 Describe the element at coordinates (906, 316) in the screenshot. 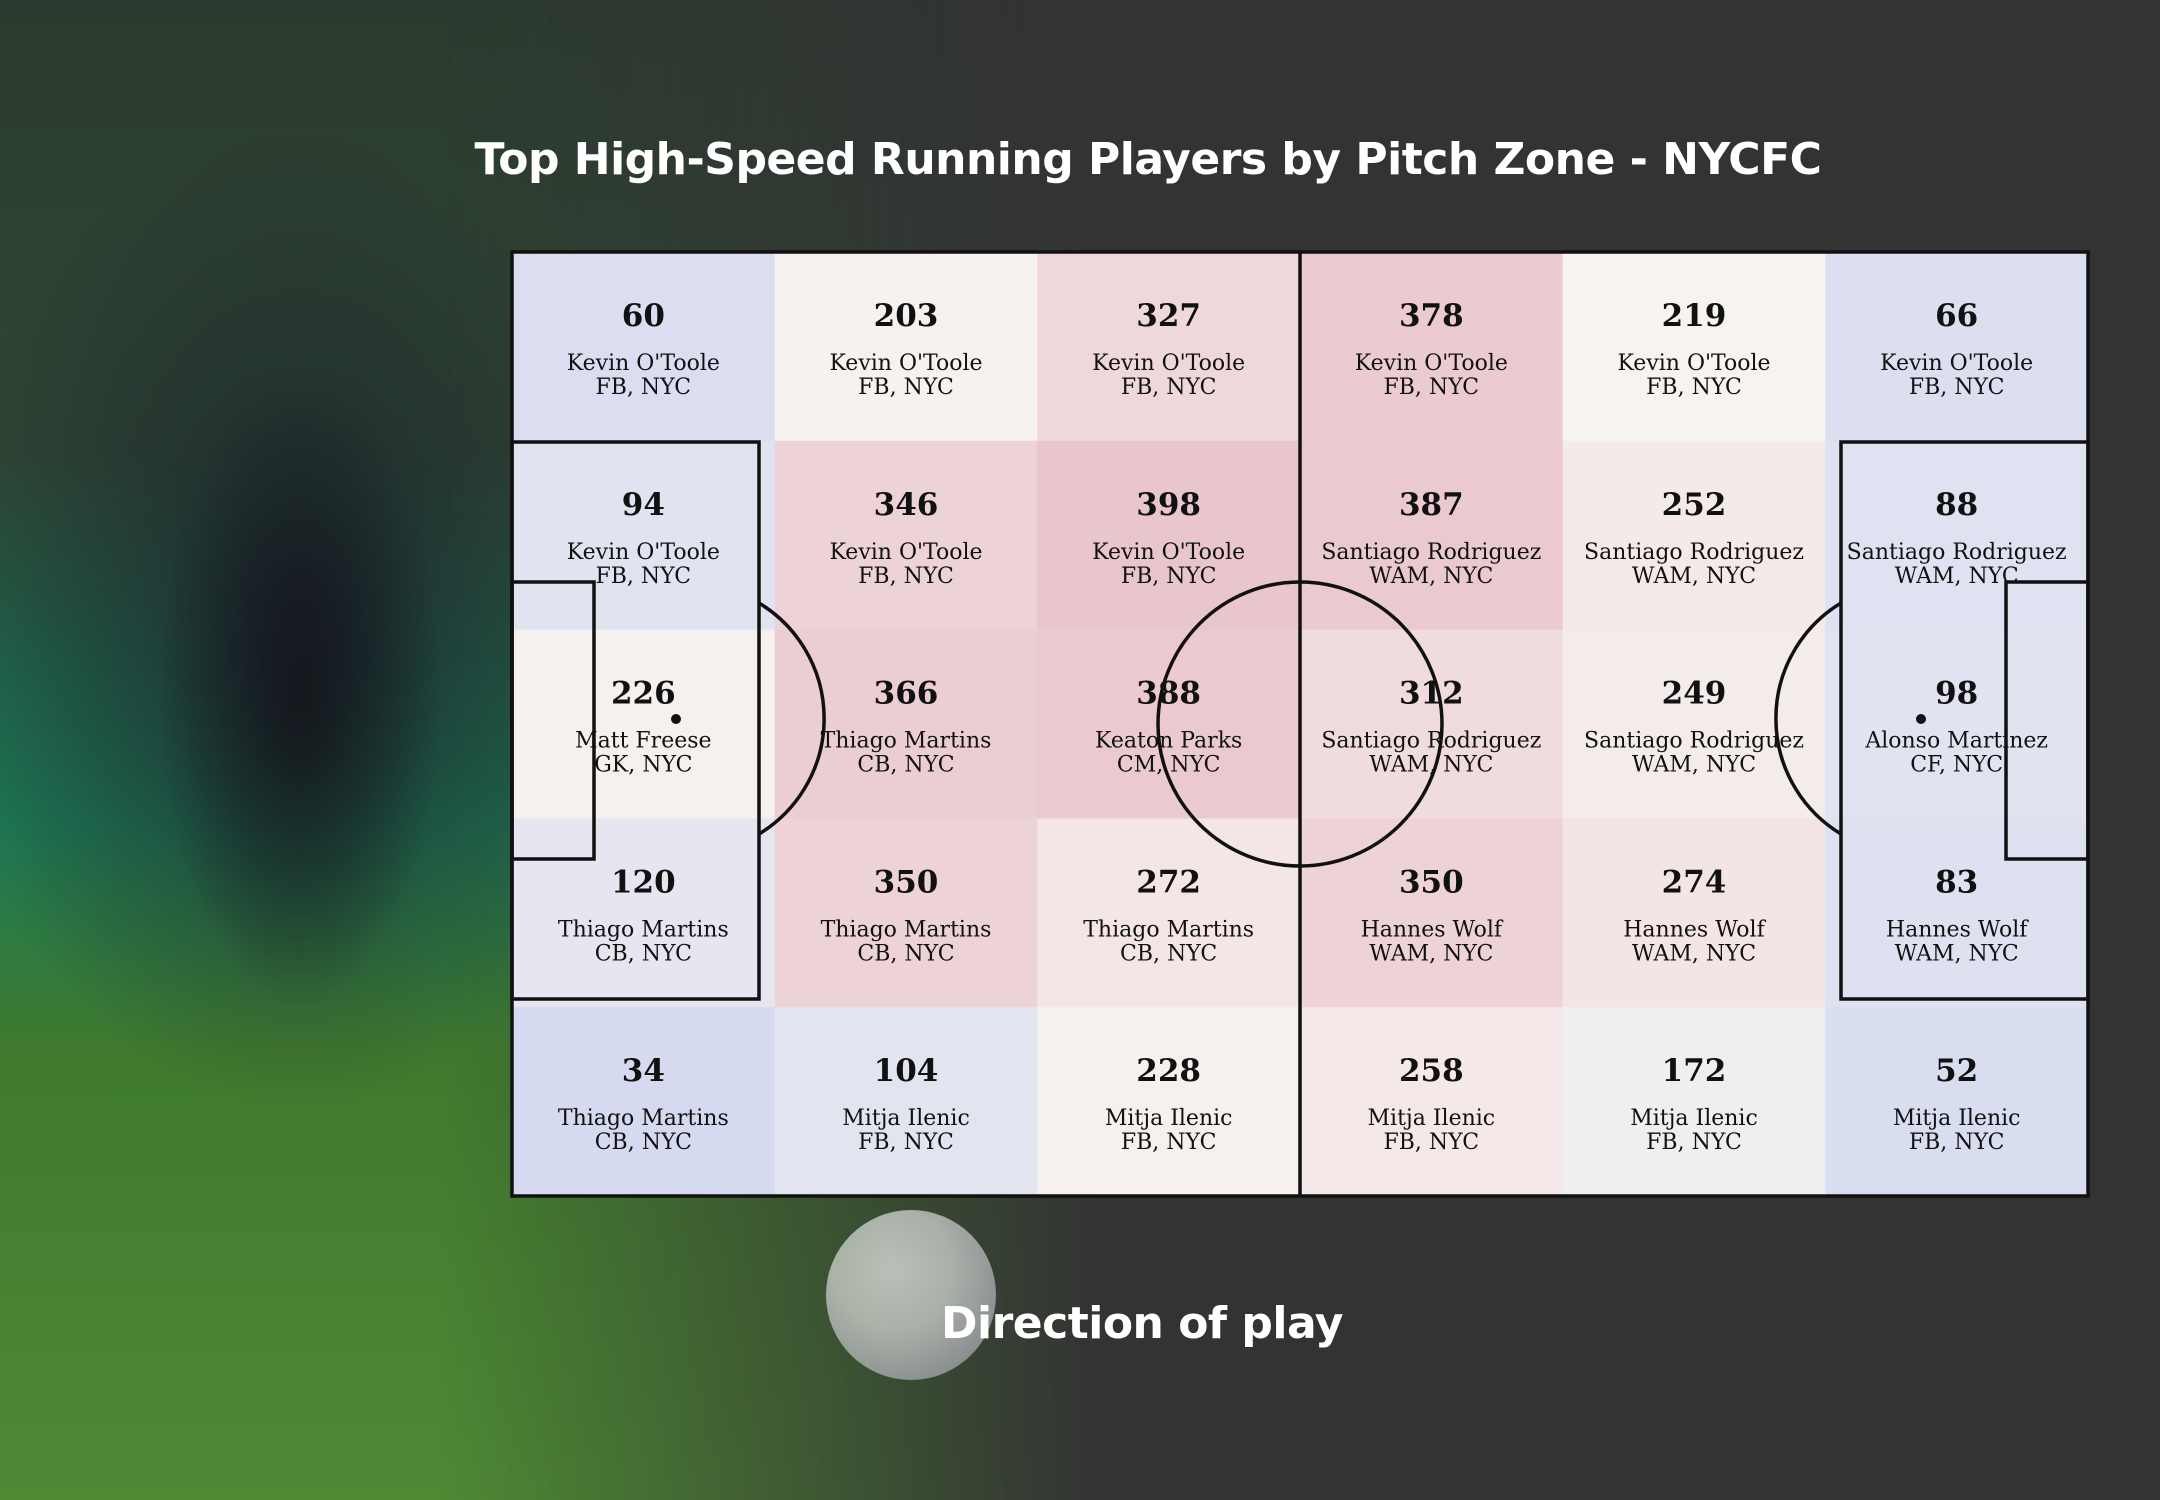

I see `zone-value-label: 203` at that location.